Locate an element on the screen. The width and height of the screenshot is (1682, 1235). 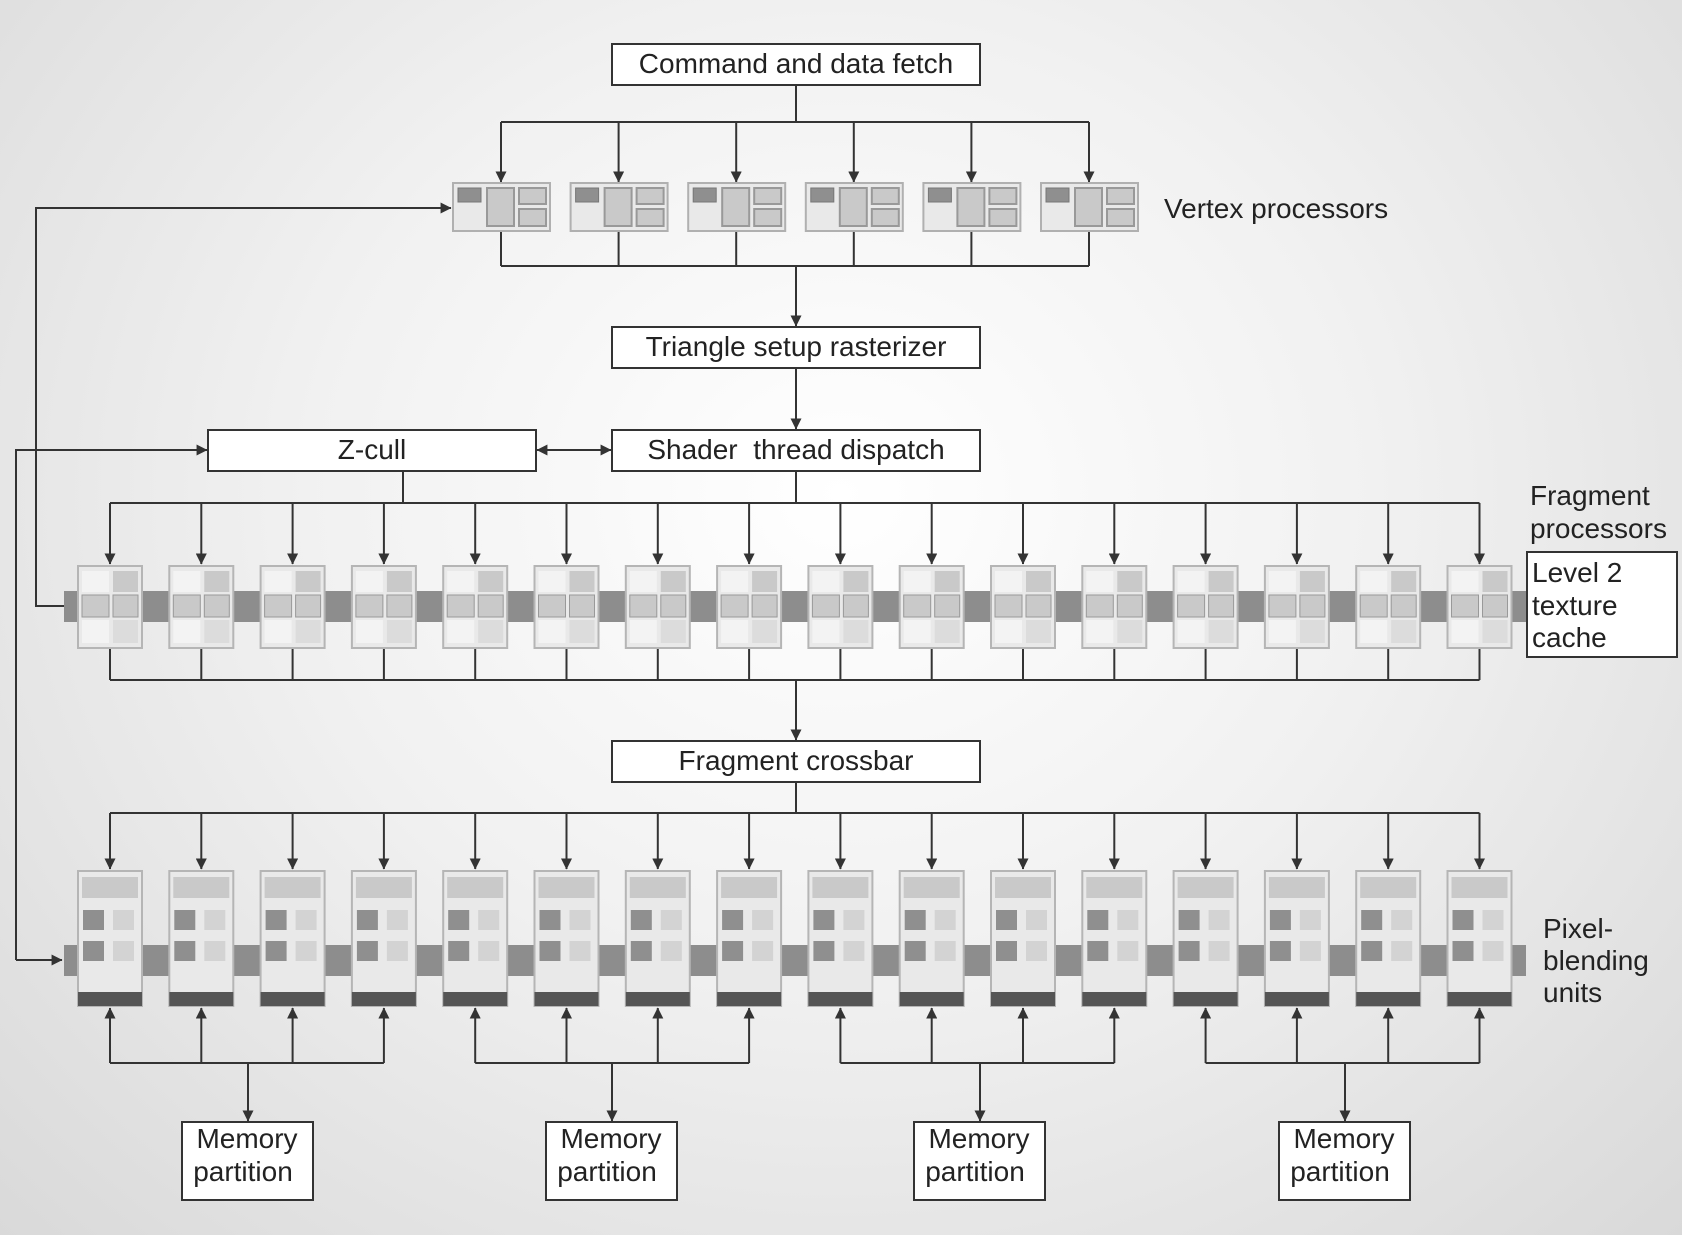
memory-partition-3-line-2: partition is located at coordinates (975, 1171).